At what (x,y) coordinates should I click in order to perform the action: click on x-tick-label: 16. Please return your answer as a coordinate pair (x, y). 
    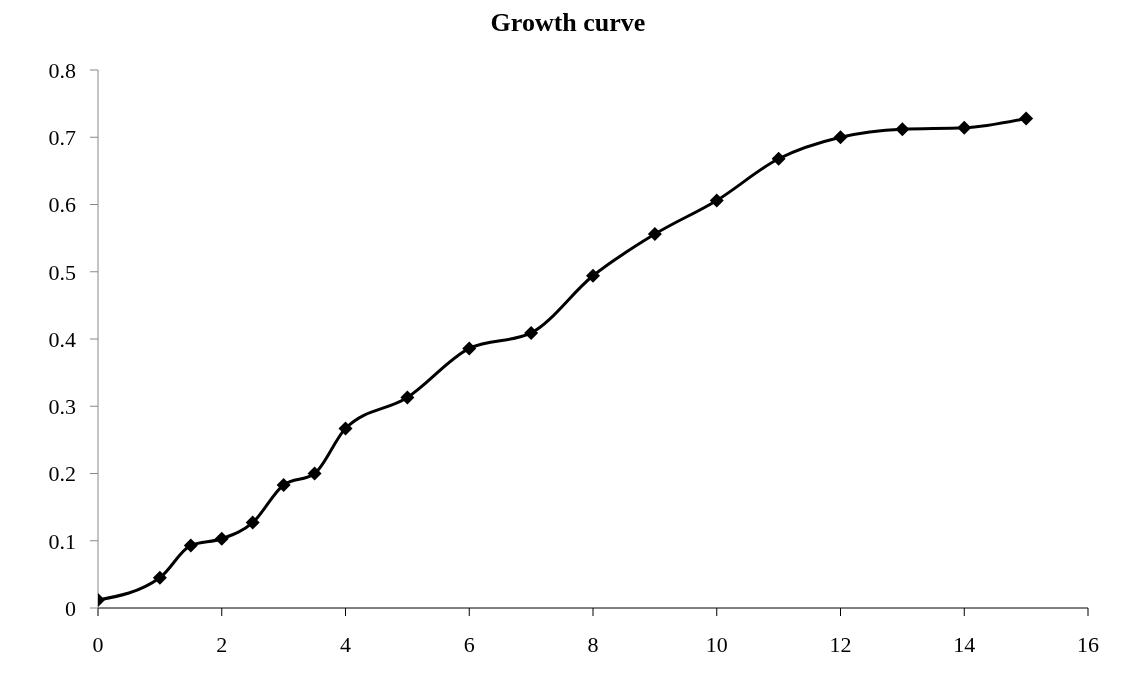
    Looking at the image, I should click on (1088, 644).